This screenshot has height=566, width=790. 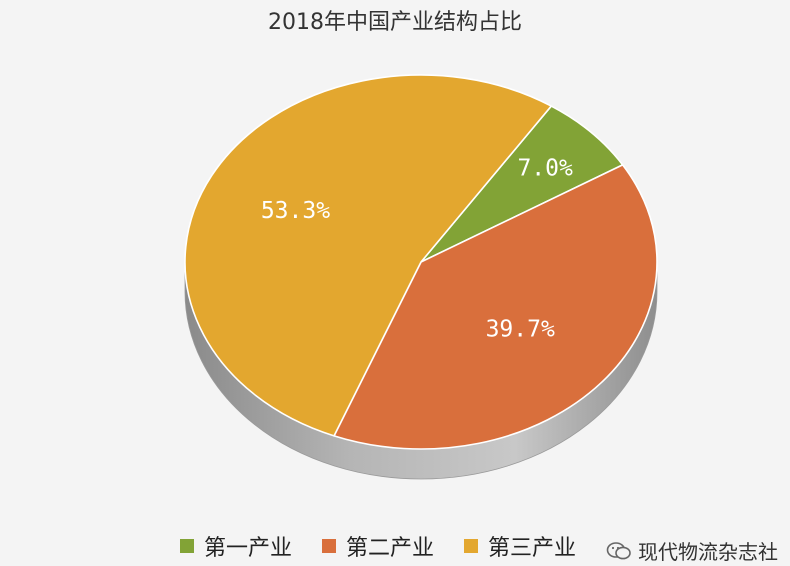 What do you see at coordinates (708, 552) in the screenshot?
I see `watermark-text: 现代物流杂志社` at bounding box center [708, 552].